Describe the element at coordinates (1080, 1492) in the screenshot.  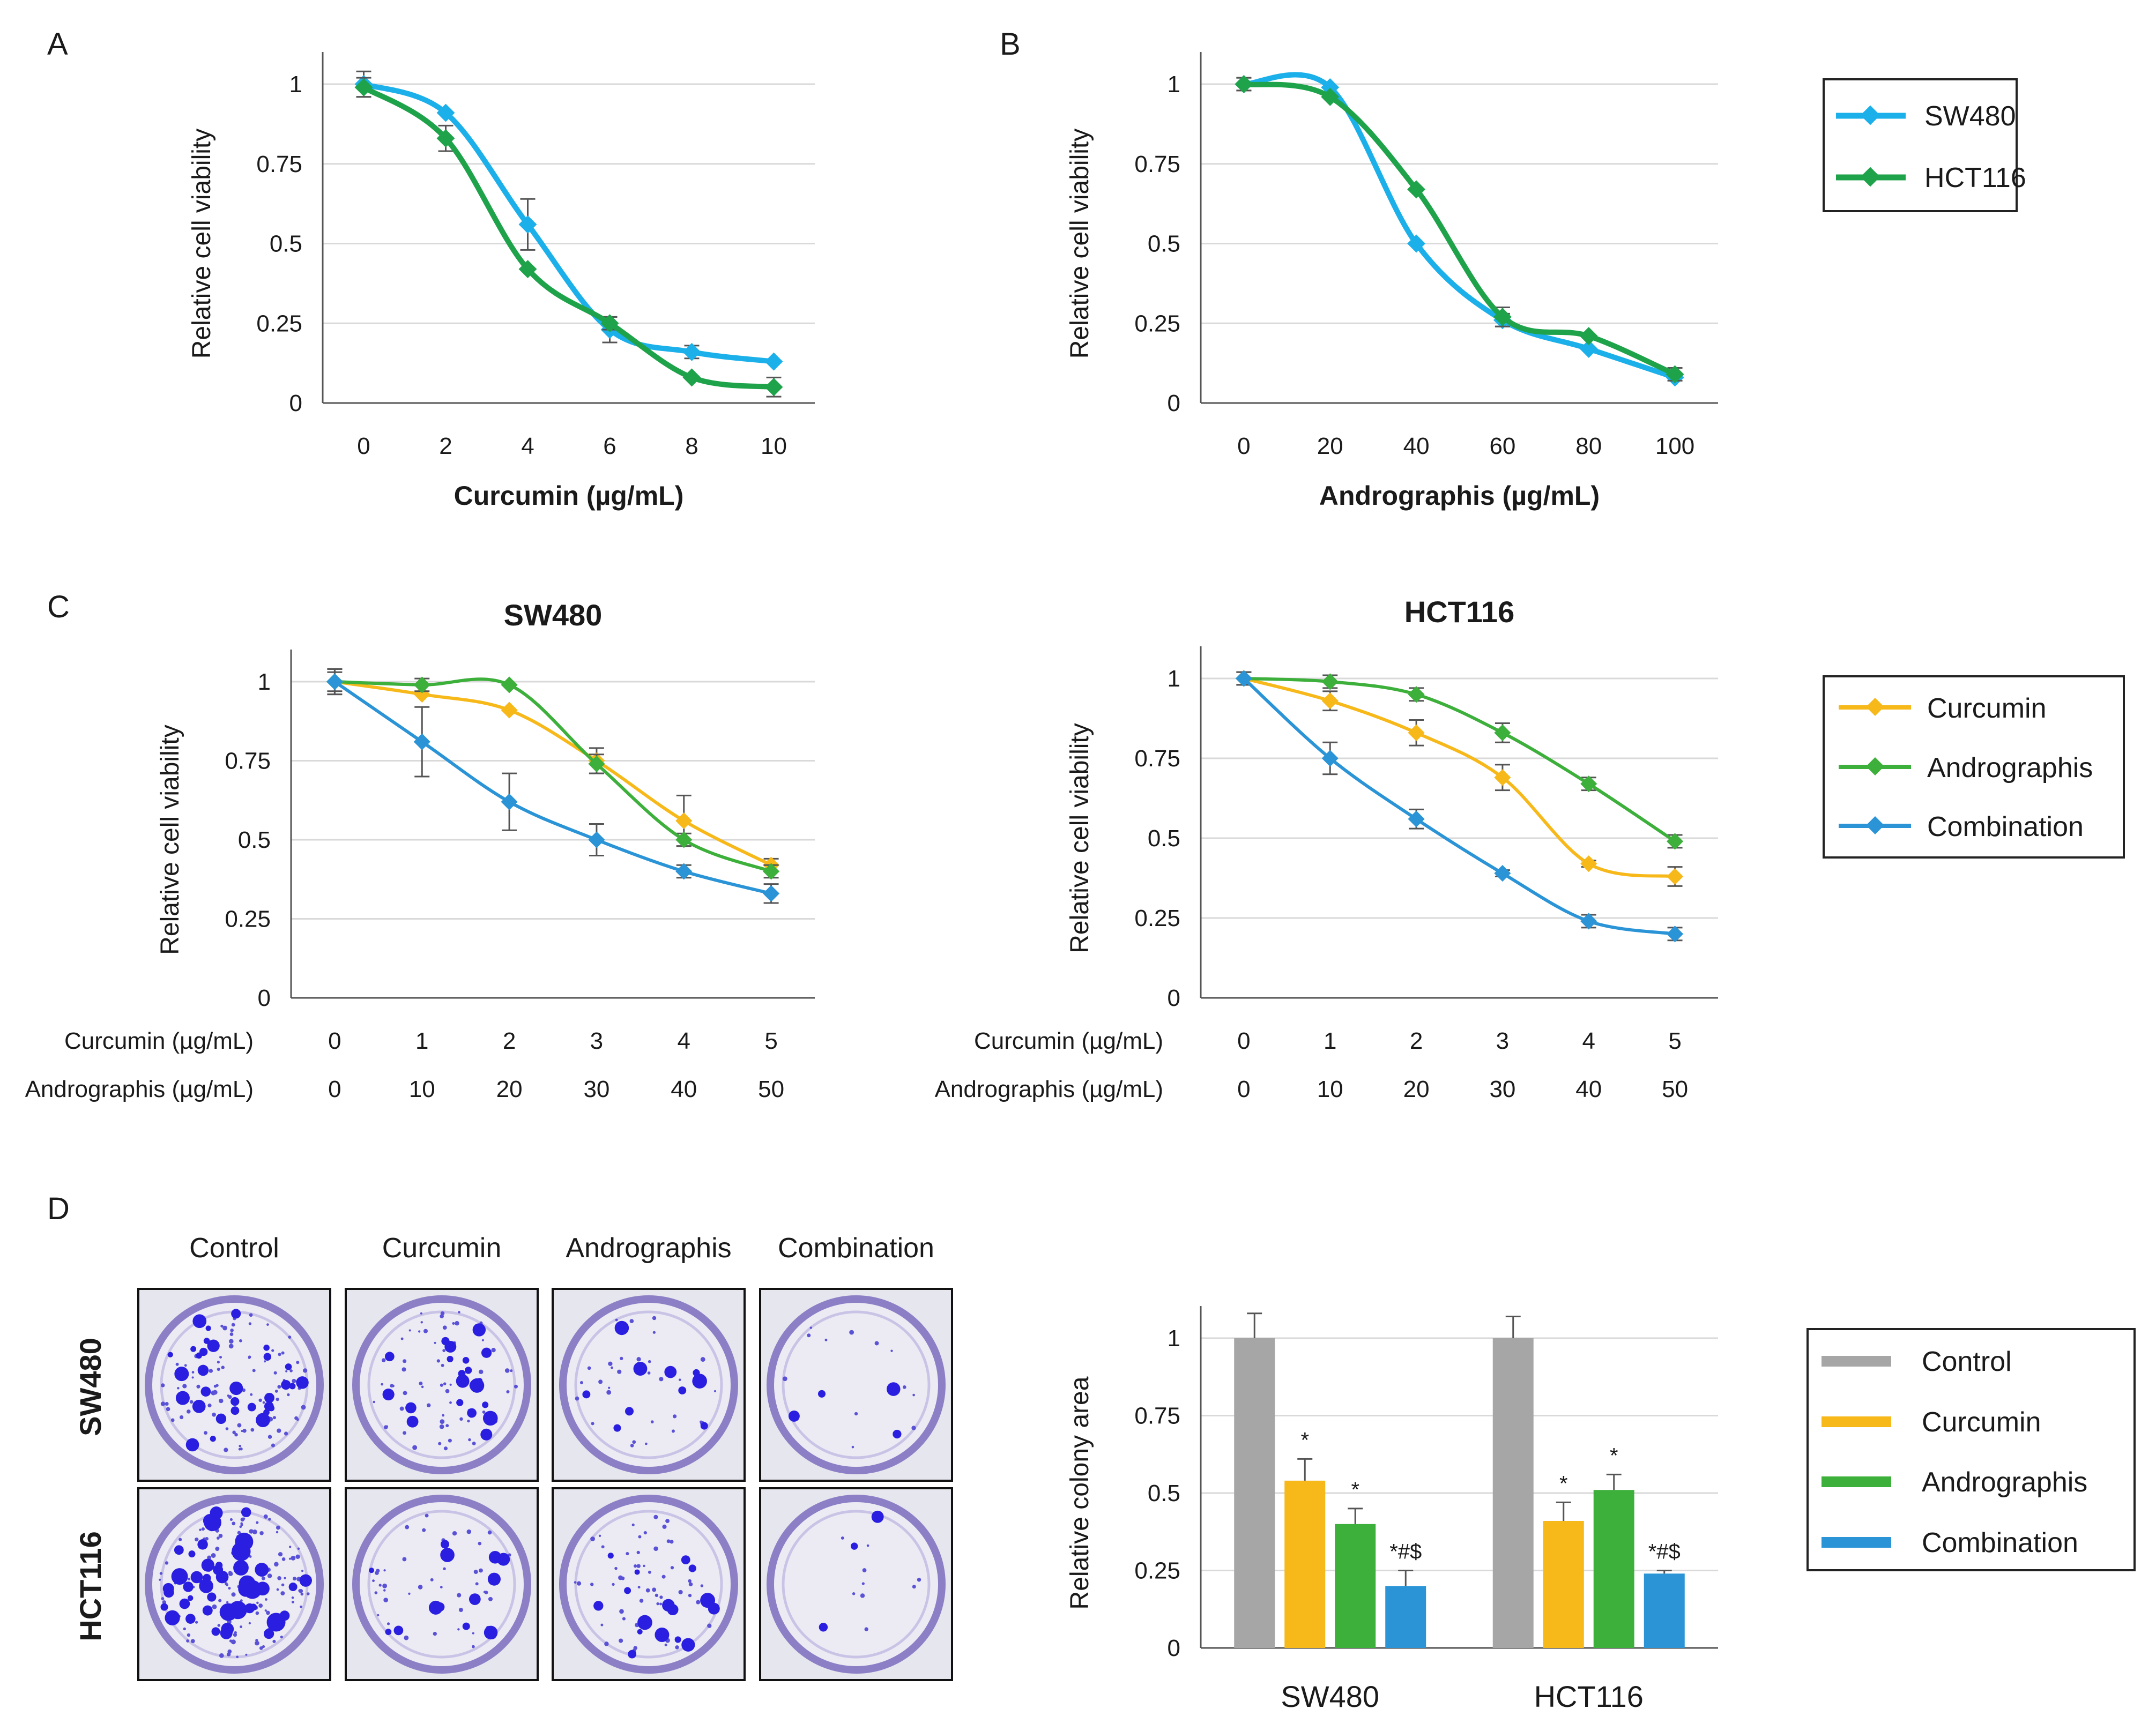
I see `y-axis-title: Relative colony area` at that location.